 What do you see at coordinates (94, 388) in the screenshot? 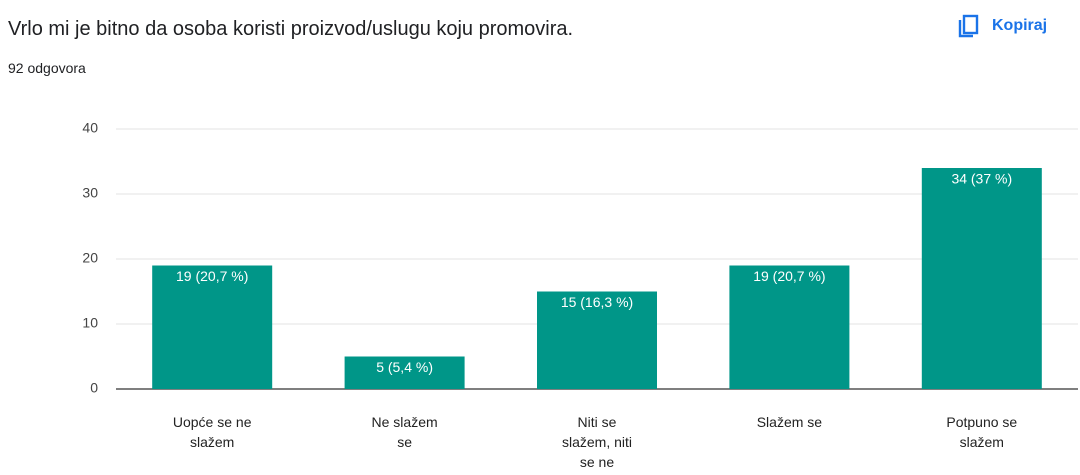
I see `y-tick-label: 0` at bounding box center [94, 388].